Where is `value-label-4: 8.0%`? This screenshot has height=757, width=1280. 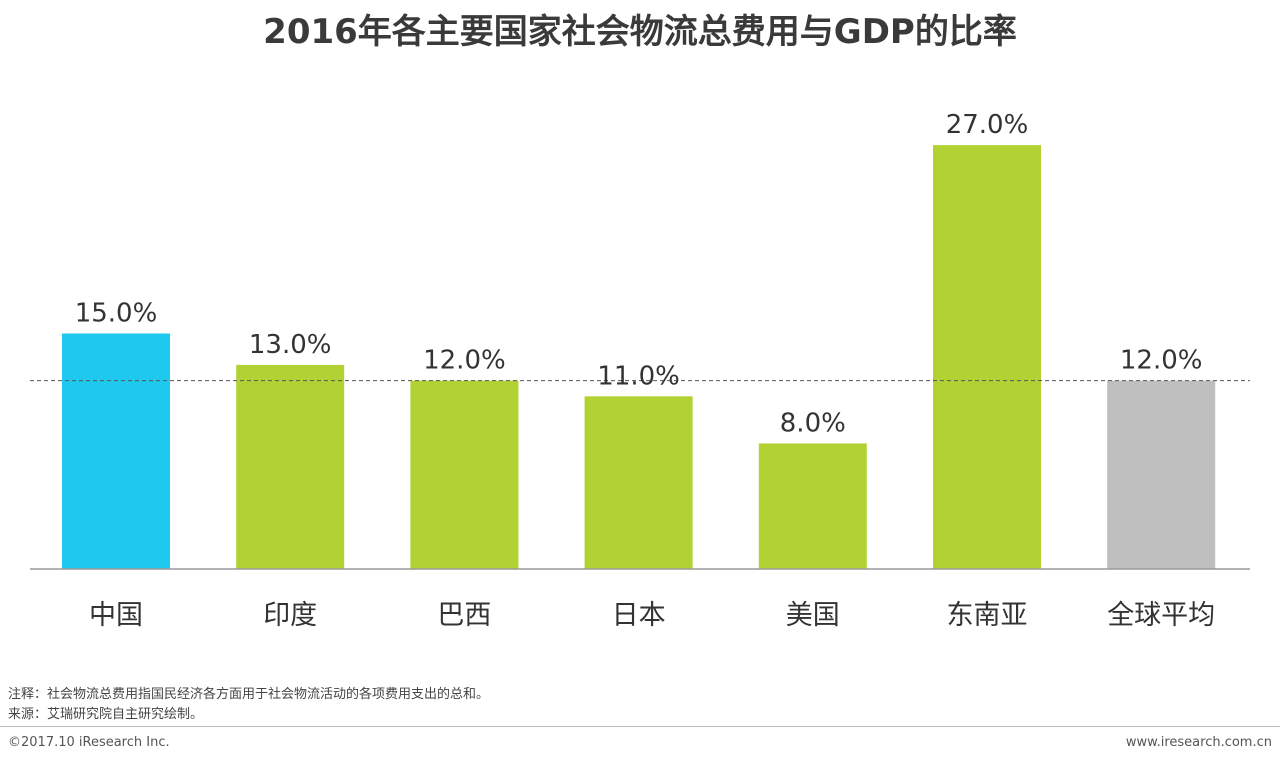 value-label-4: 8.0% is located at coordinates (813, 423).